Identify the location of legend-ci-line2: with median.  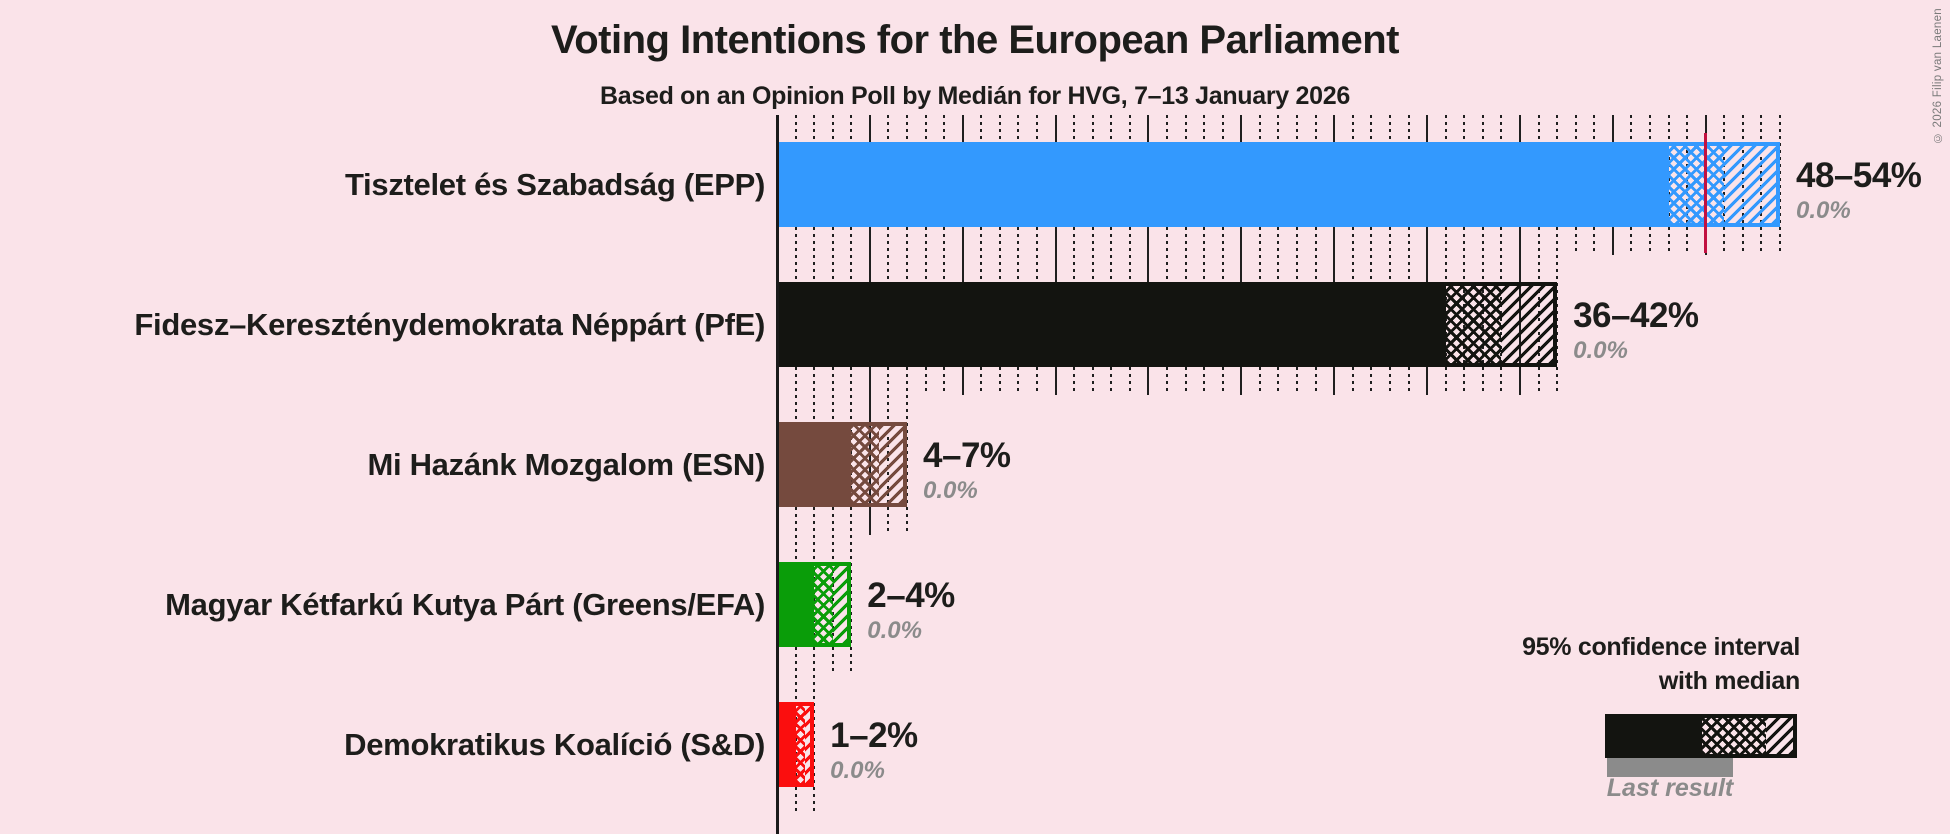
(1729, 681).